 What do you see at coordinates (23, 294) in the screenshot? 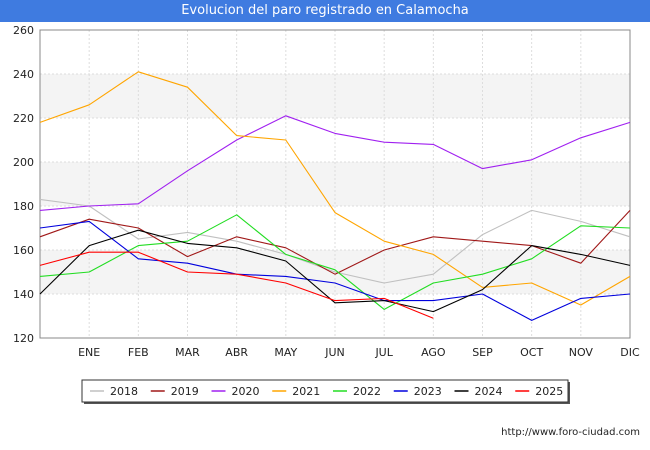
I see `y-tick-label: 140` at bounding box center [23, 294].